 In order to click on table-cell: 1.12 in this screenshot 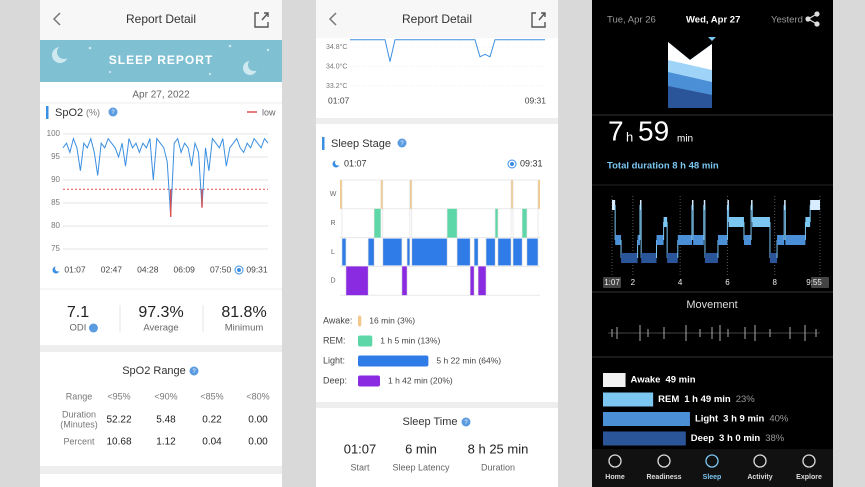, I will do `click(166, 442)`.